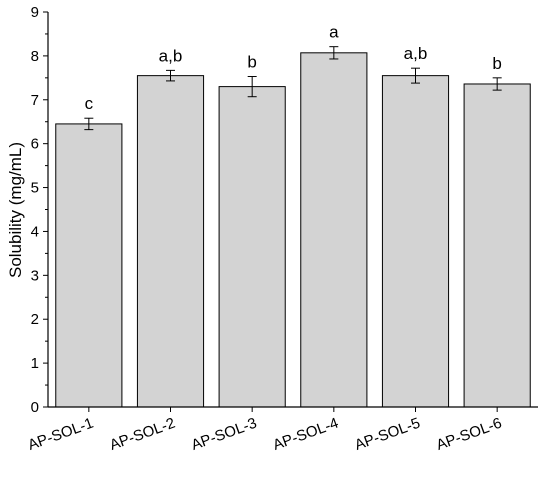  What do you see at coordinates (35, 231) in the screenshot?
I see `y-tick-label: 4` at bounding box center [35, 231].